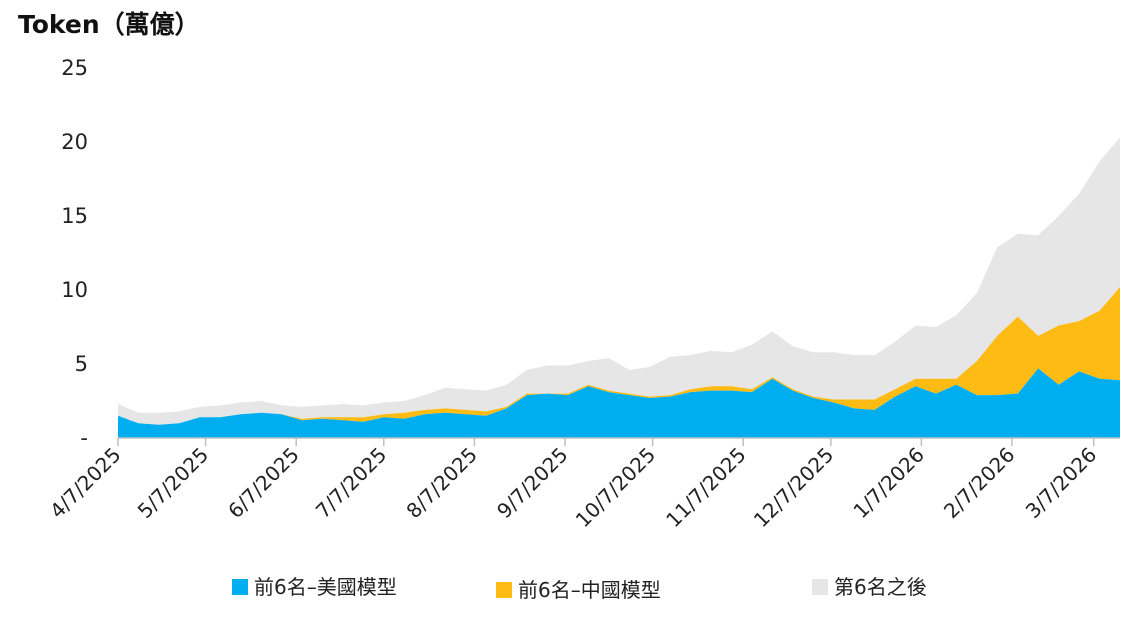 The height and width of the screenshot is (627, 1131). I want to click on x-tick-label: 3/7/2026, so click(1061, 483).